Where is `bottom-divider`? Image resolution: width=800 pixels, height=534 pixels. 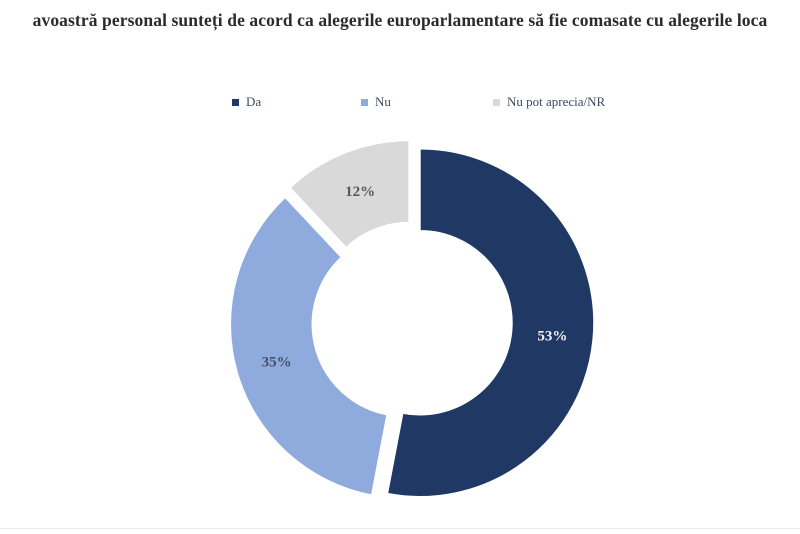 bottom-divider is located at coordinates (400, 528).